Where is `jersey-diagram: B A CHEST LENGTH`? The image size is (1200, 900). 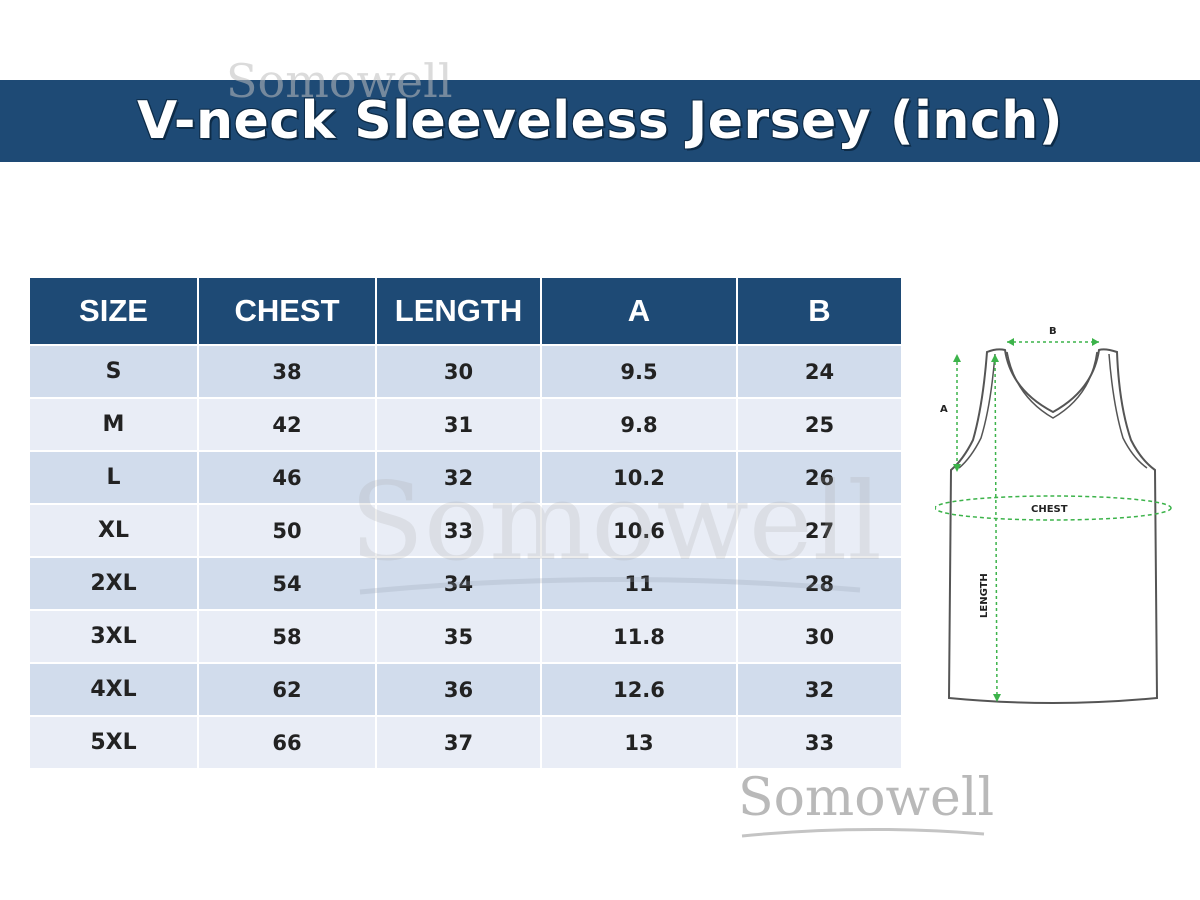
jersey-diagram: B A CHEST LENGTH is located at coordinates (1053, 515).